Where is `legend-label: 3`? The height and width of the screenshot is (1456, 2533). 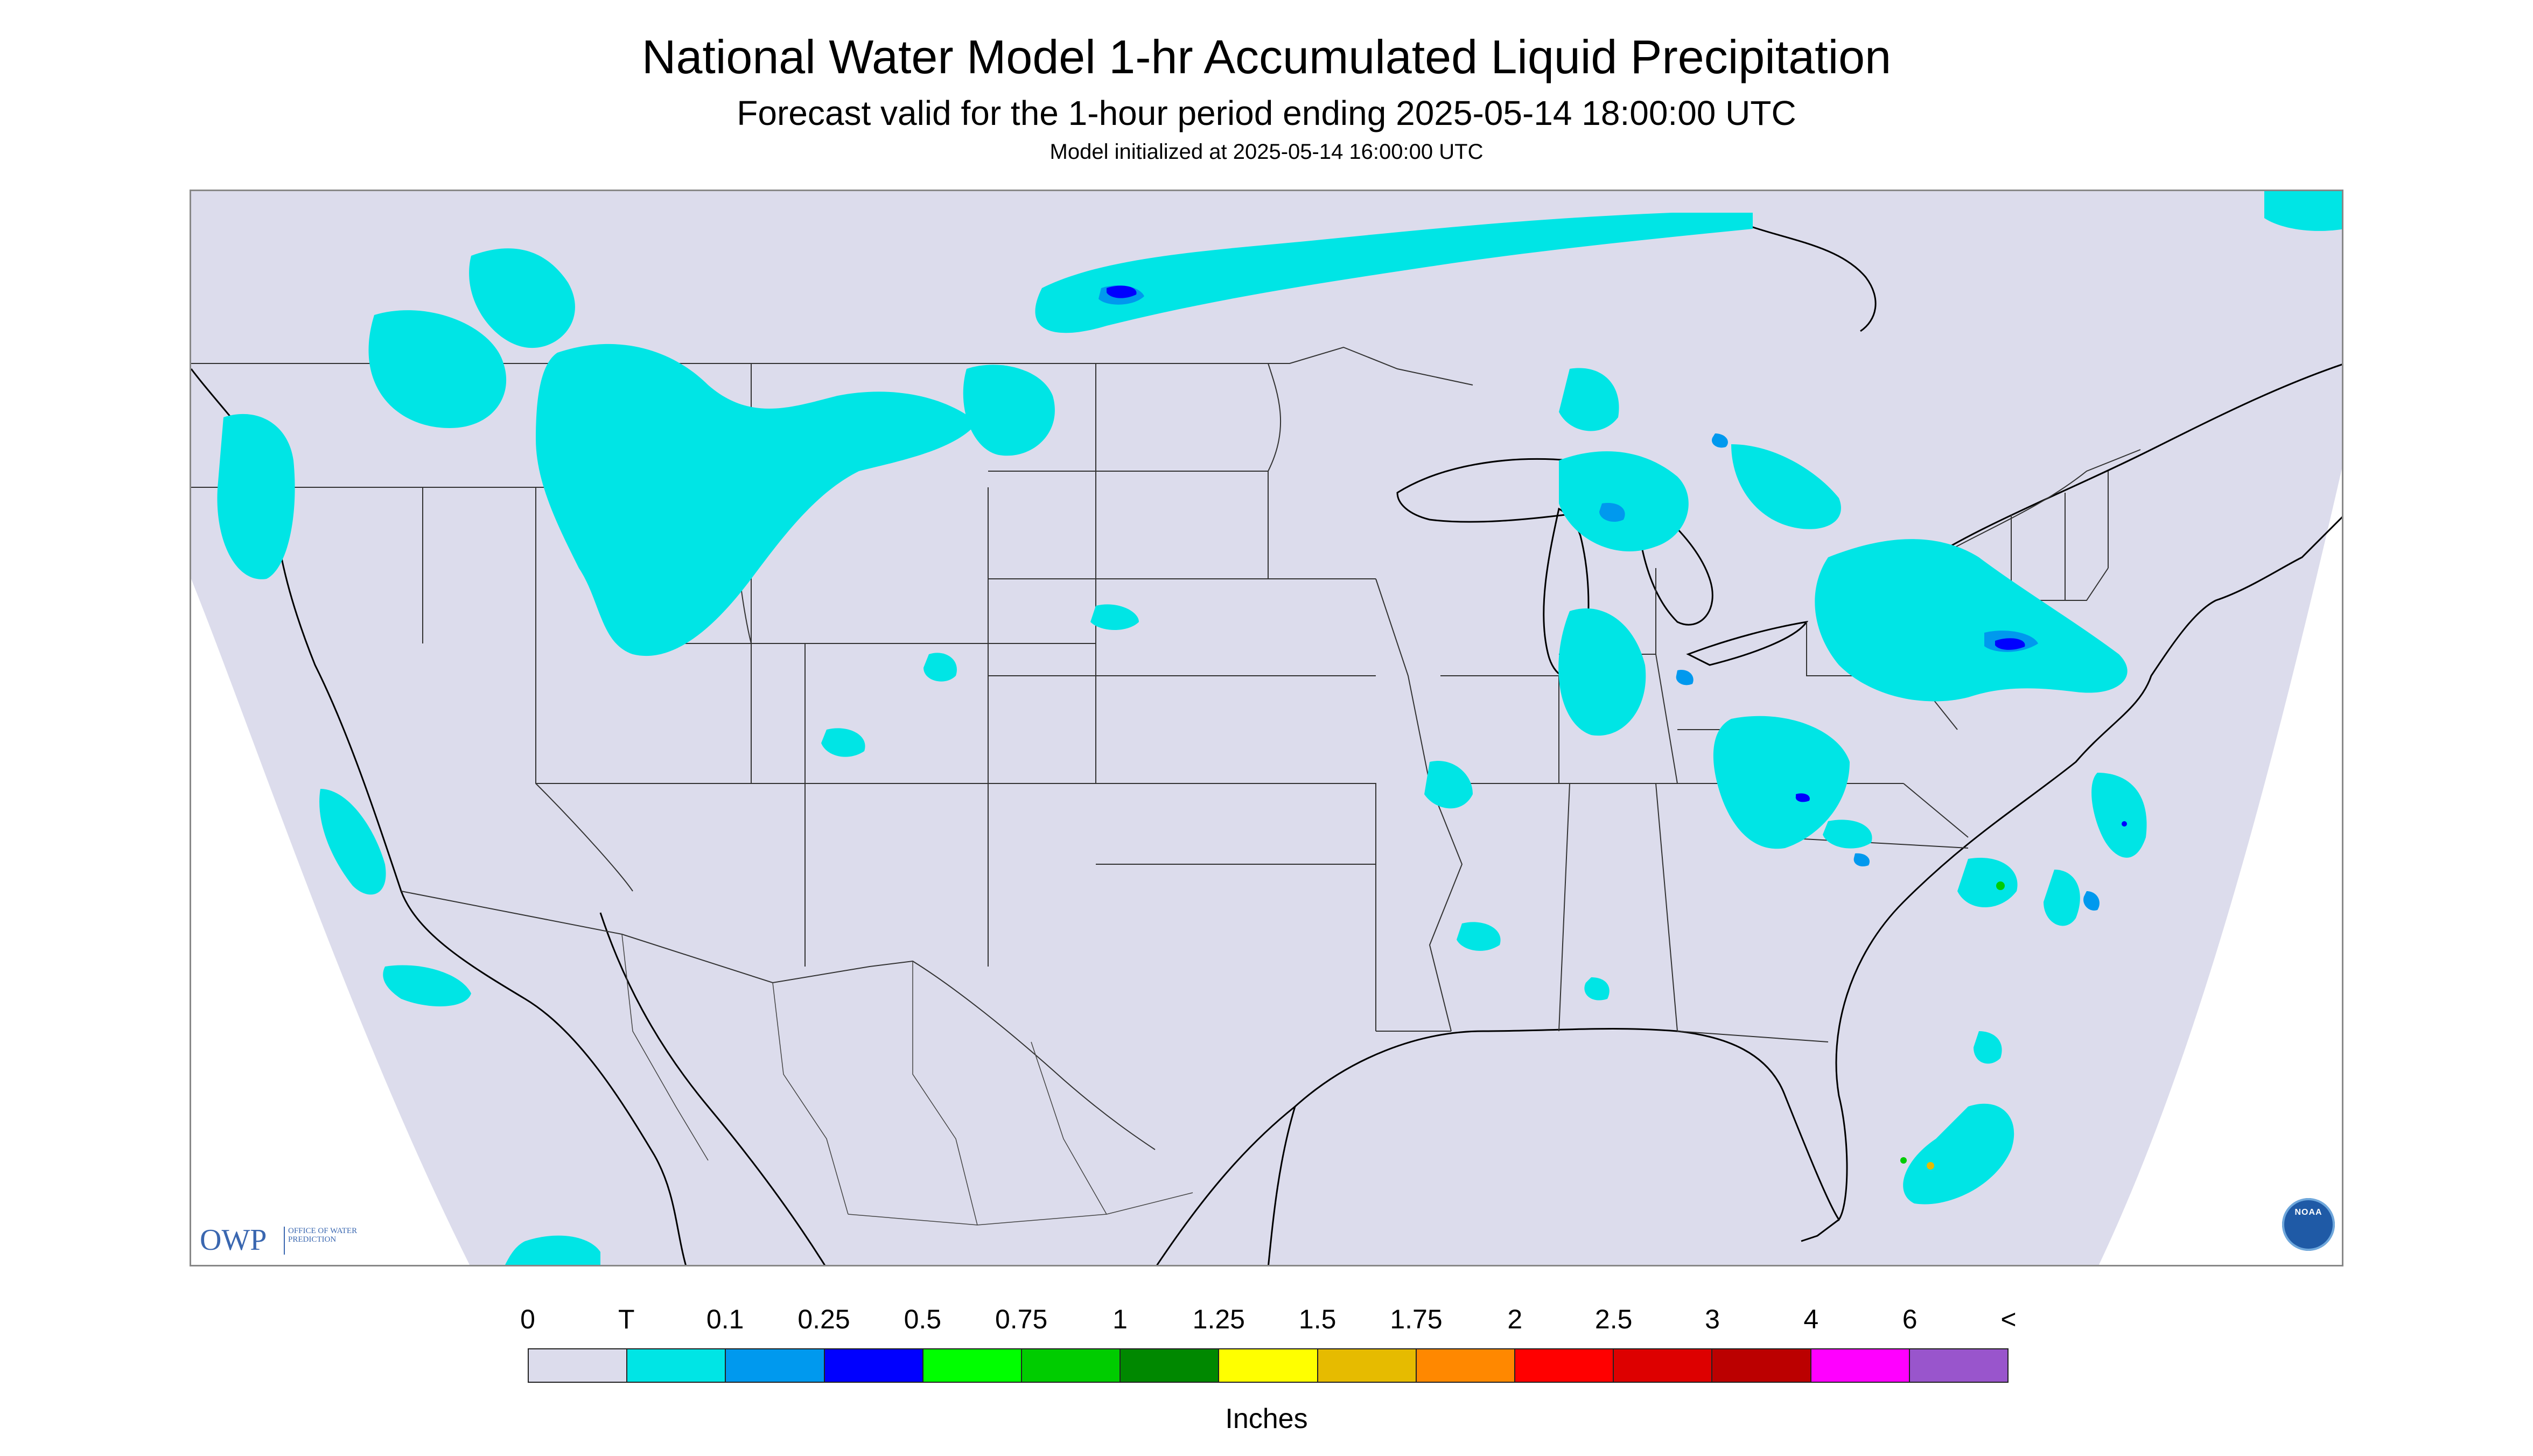
legend-label: 3 is located at coordinates (1712, 1319).